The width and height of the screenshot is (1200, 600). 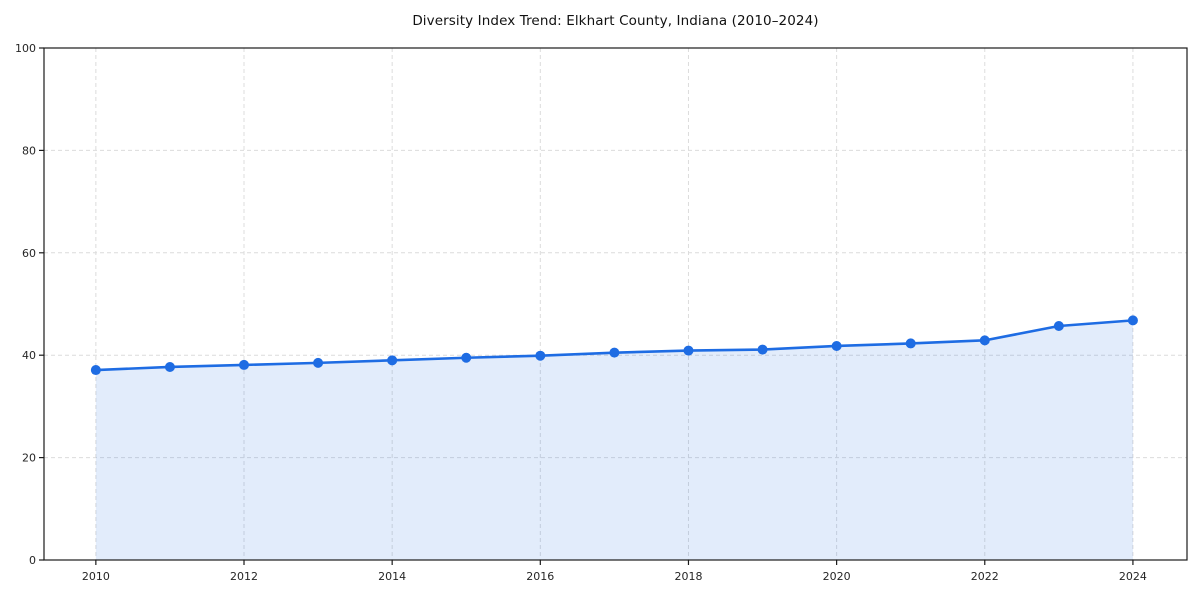 I want to click on x-tick-label: 2020, so click(x=837, y=576).